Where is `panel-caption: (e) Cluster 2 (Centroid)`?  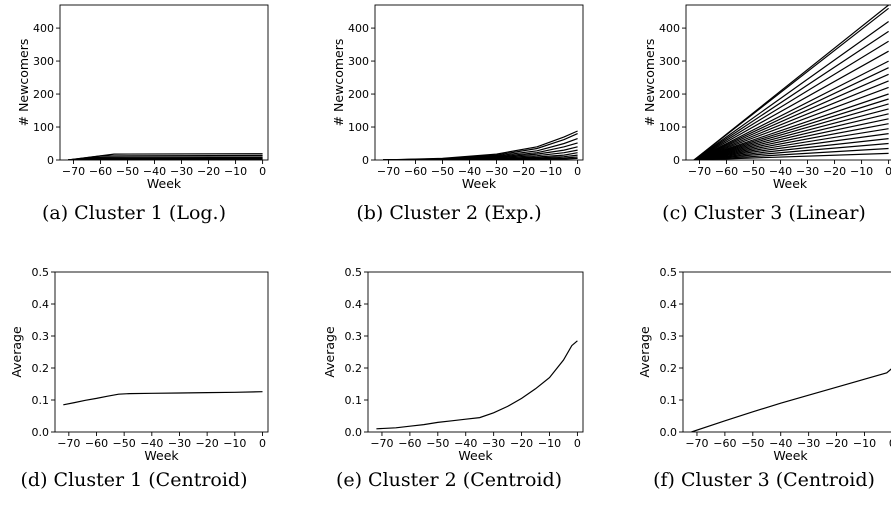
panel-caption: (e) Cluster 2 (Centroid) is located at coordinates (449, 480).